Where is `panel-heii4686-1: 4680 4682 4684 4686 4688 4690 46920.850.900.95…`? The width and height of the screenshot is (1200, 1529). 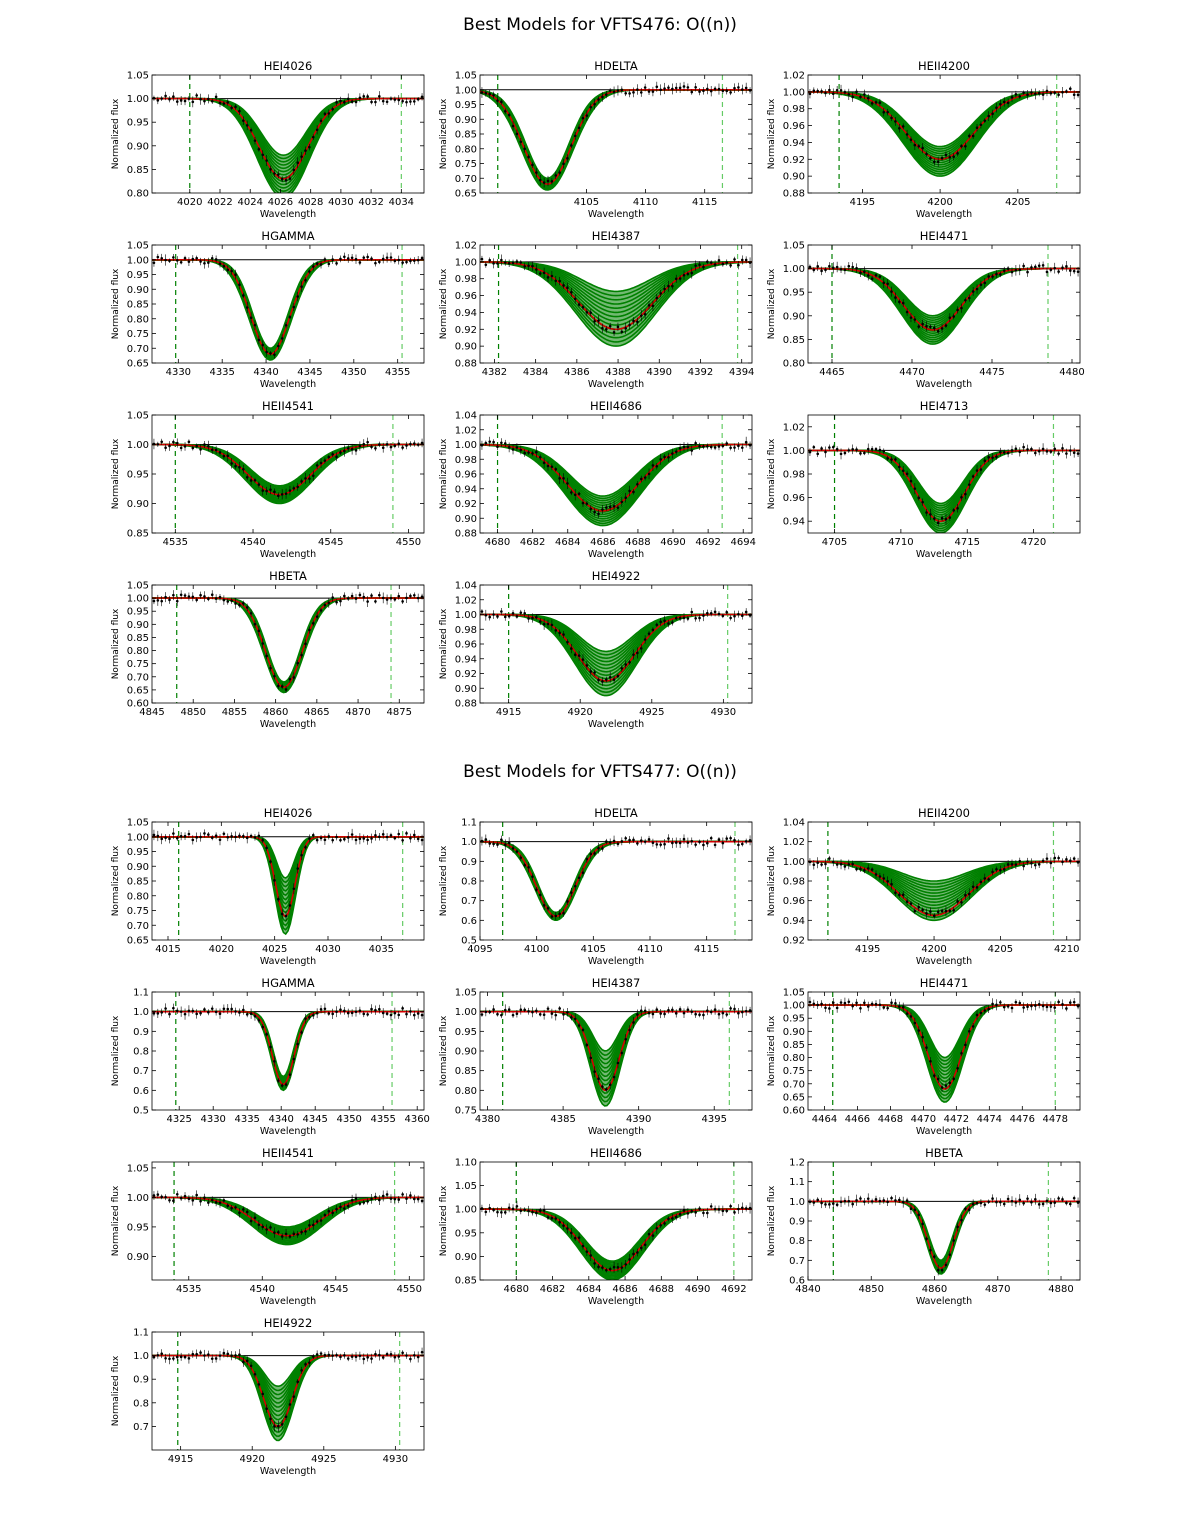
panel-heii4686-1: 4680 4682 4684 4686 4688 4690 46920.850.900.95… is located at coordinates (596, 1226).